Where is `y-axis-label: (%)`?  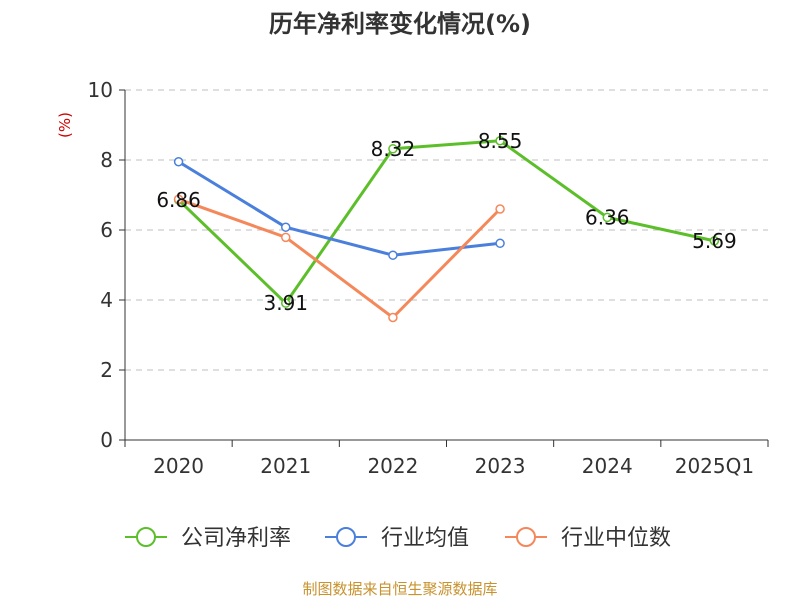 y-axis-label: (%) is located at coordinates (65, 125).